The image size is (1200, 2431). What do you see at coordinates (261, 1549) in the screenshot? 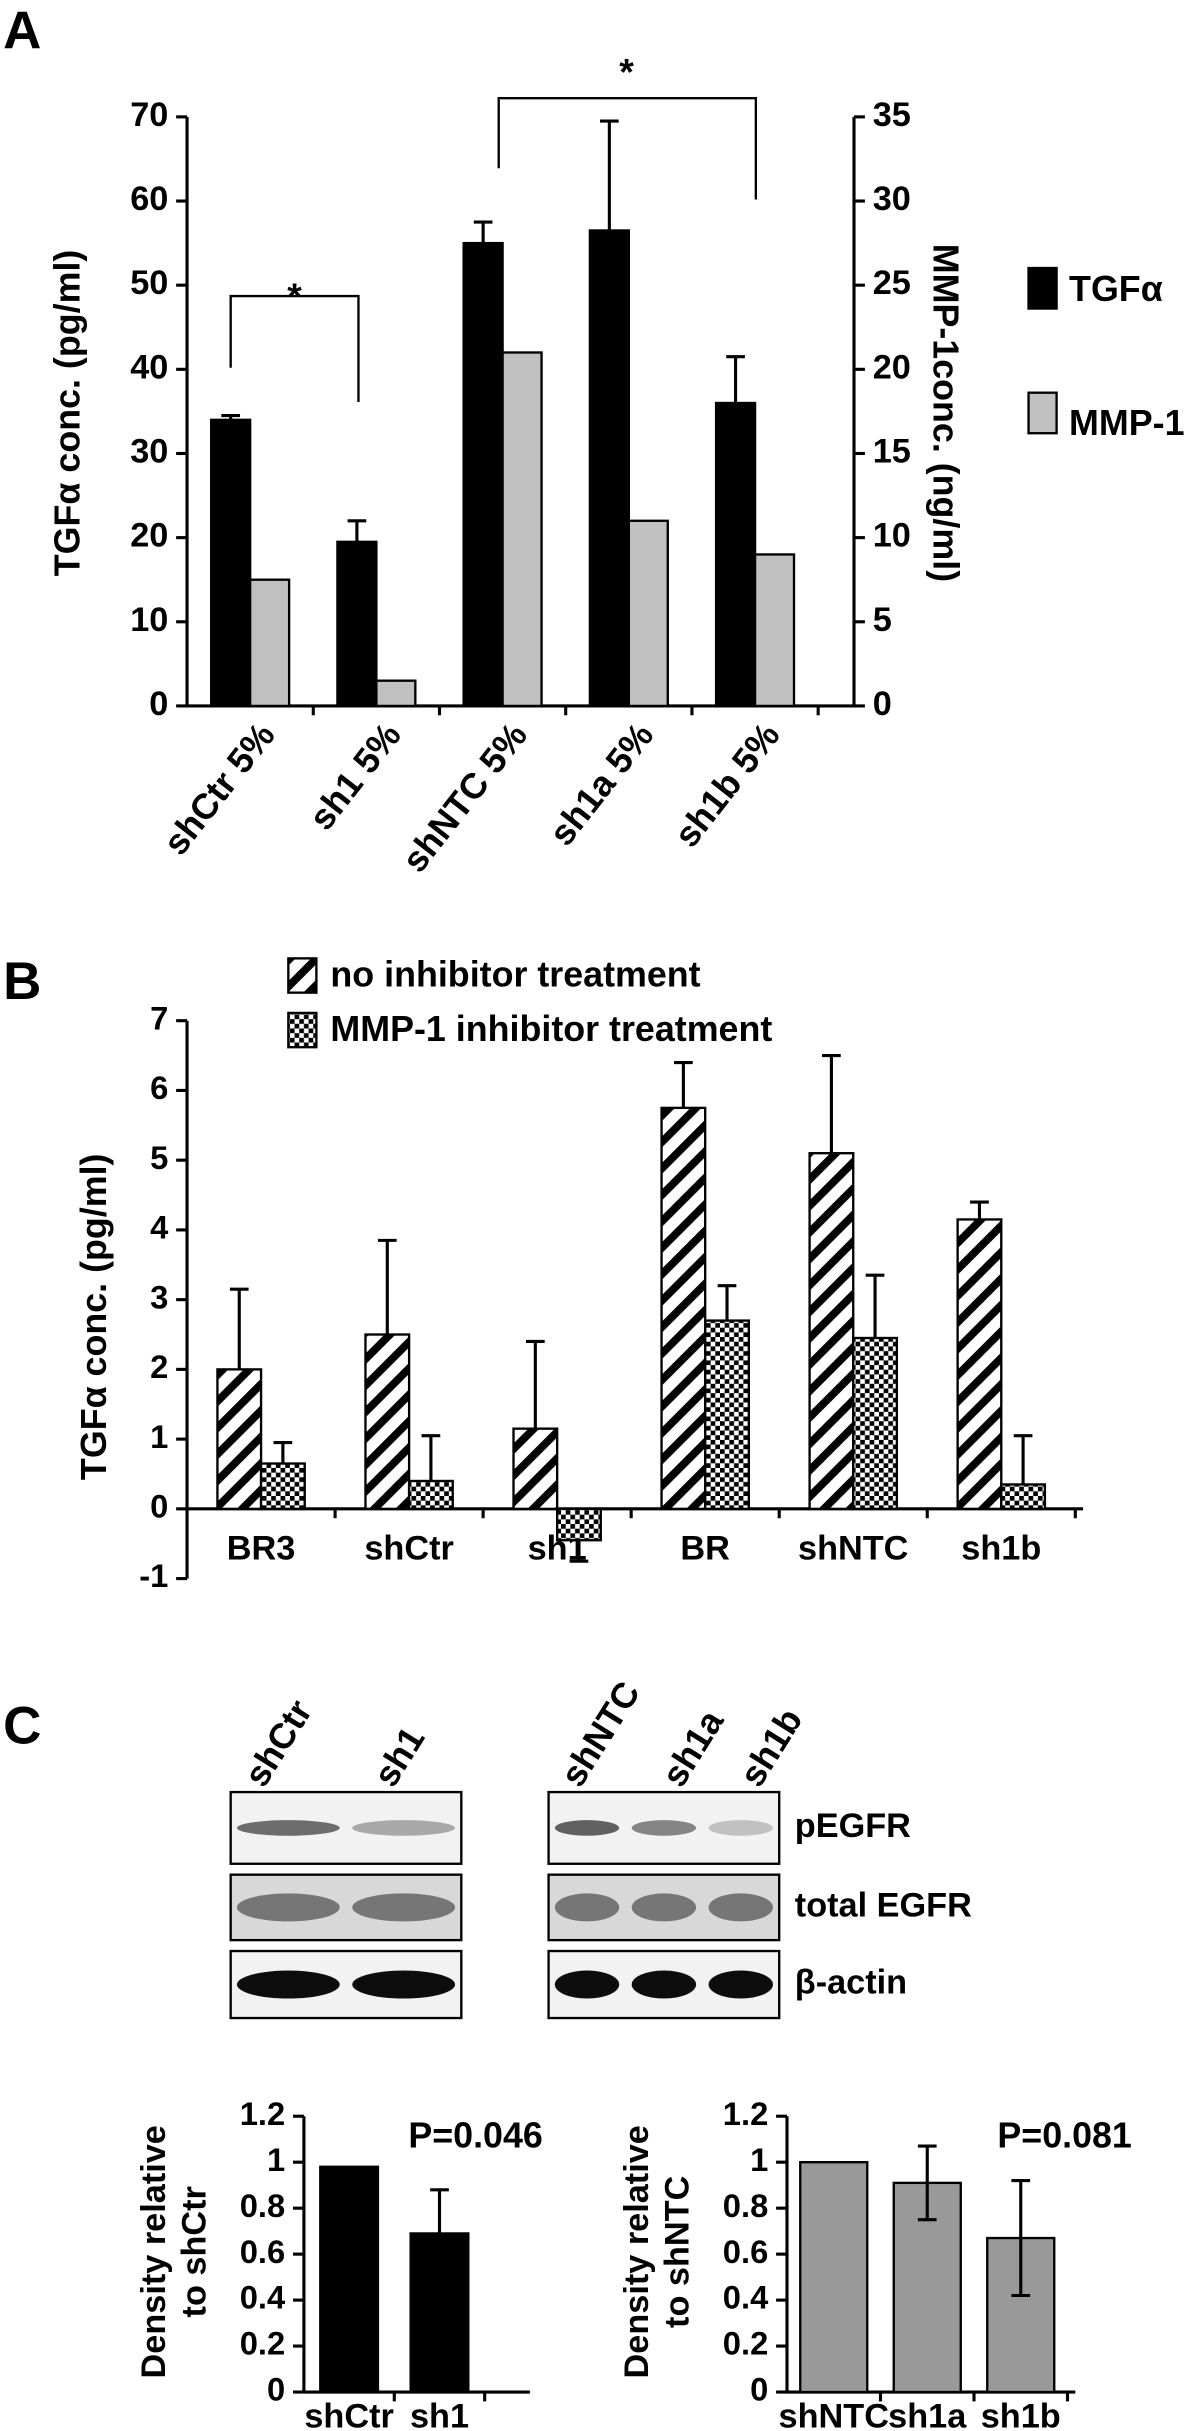
I see `x-tick-label: BR3` at bounding box center [261, 1549].